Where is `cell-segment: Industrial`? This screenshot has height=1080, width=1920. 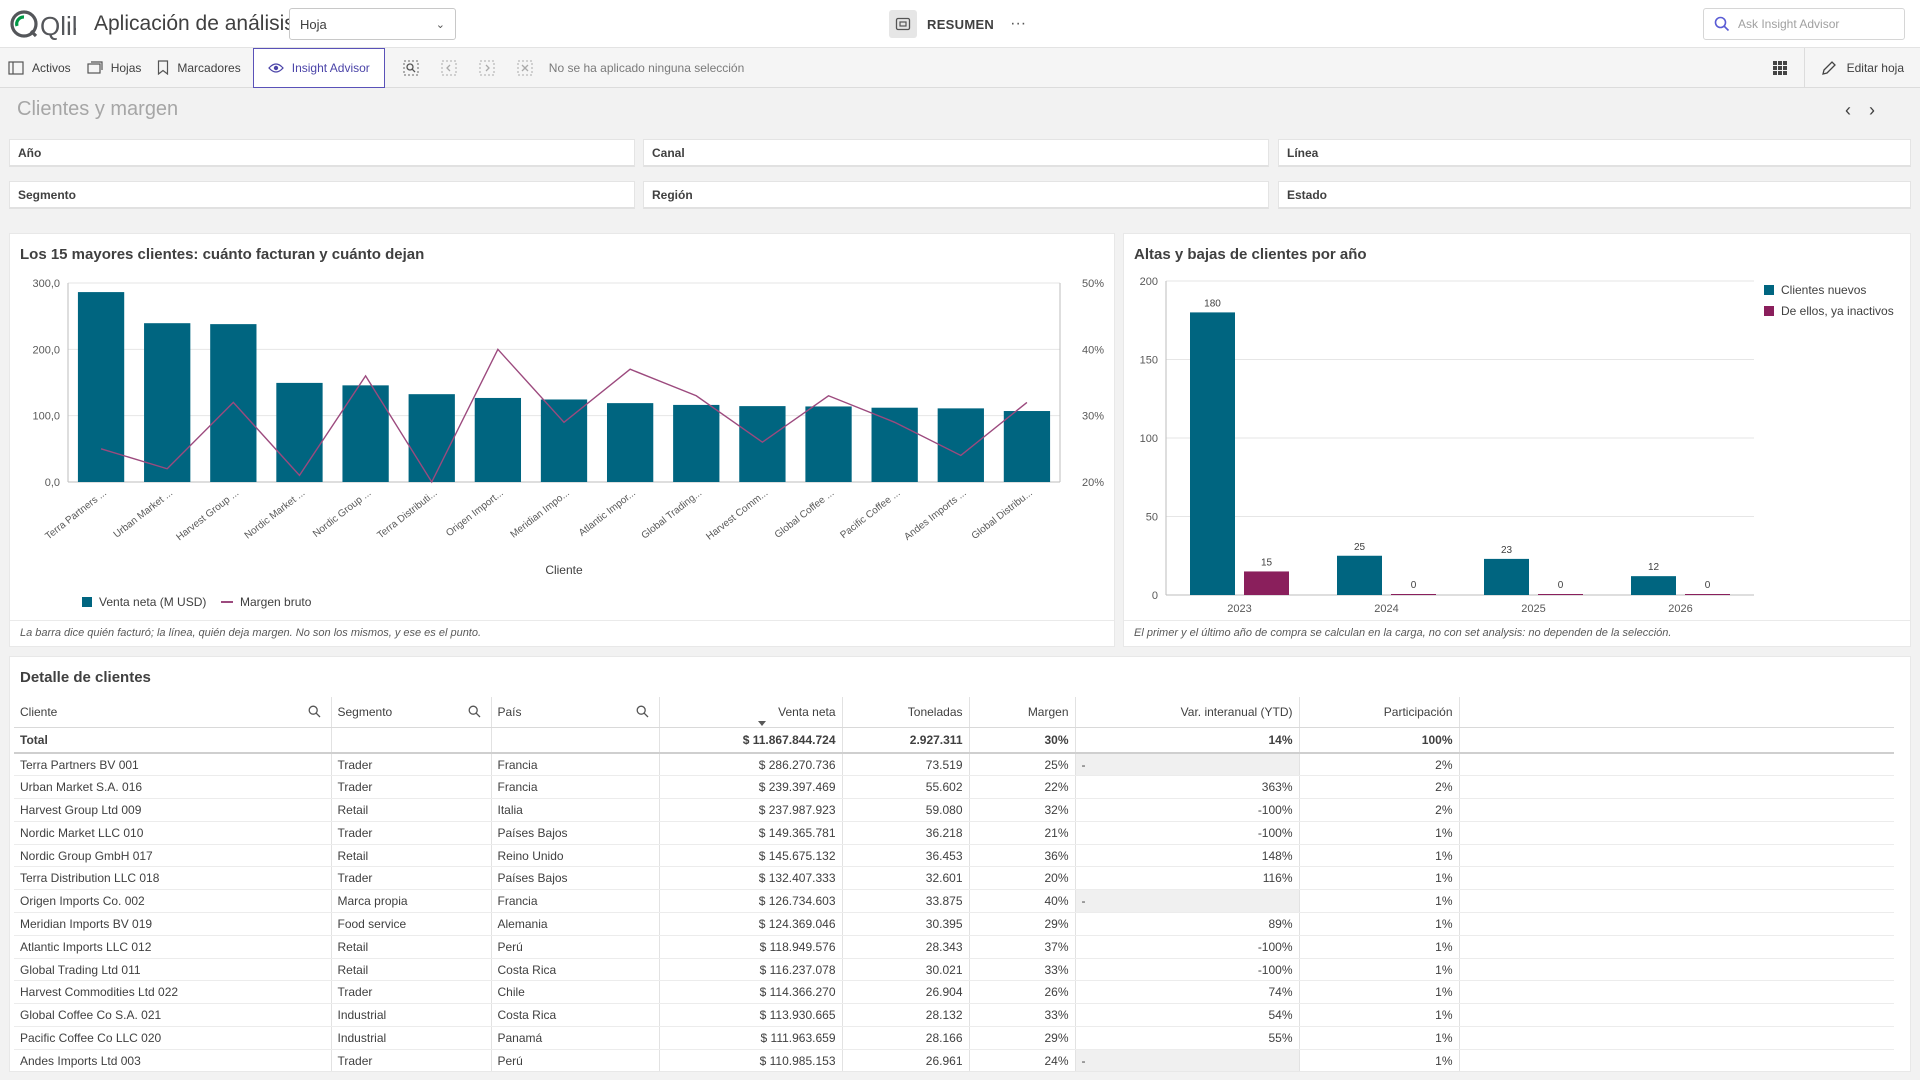
cell-segment: Industrial is located at coordinates (411, 1038).